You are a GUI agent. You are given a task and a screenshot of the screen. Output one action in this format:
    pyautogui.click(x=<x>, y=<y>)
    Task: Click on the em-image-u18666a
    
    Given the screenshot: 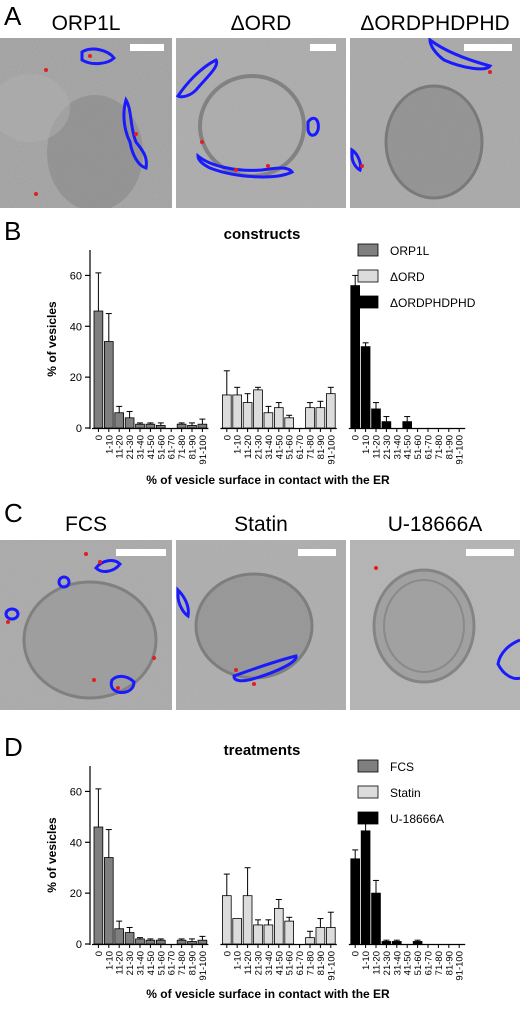 What is the action you would take?
    pyautogui.click(x=435, y=625)
    